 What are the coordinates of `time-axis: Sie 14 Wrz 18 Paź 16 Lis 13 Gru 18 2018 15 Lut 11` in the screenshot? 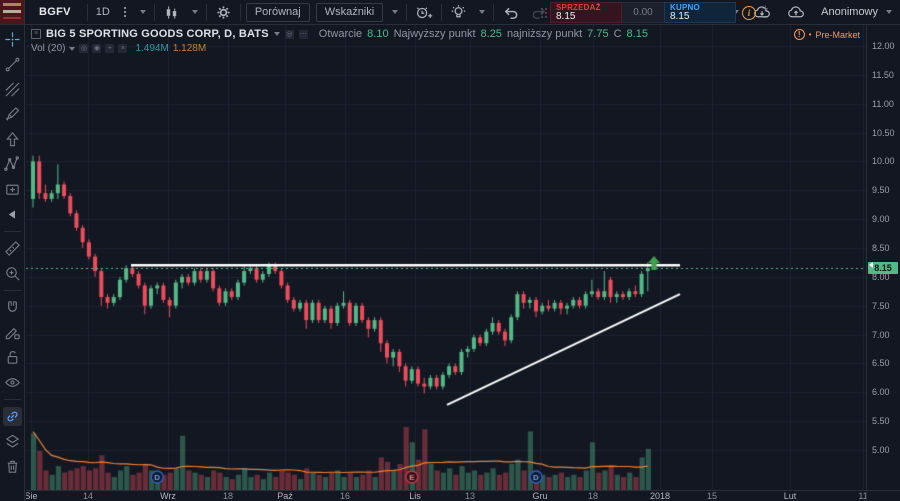 It's located at (446, 495).